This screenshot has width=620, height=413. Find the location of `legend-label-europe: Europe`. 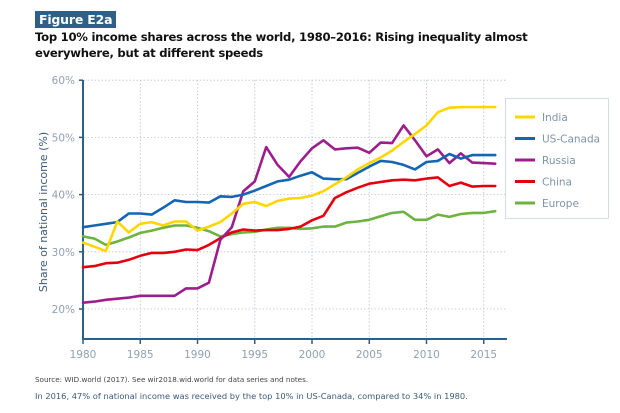

legend-label-europe: Europe is located at coordinates (560, 204).